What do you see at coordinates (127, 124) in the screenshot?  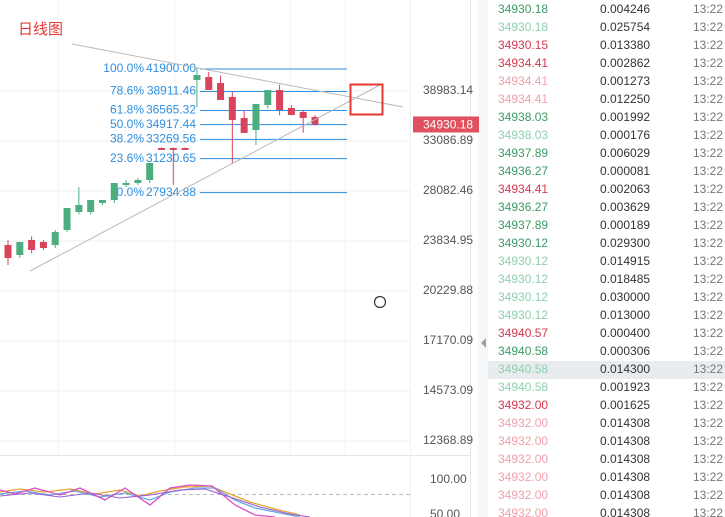 I see `fib-level: 50.0%` at bounding box center [127, 124].